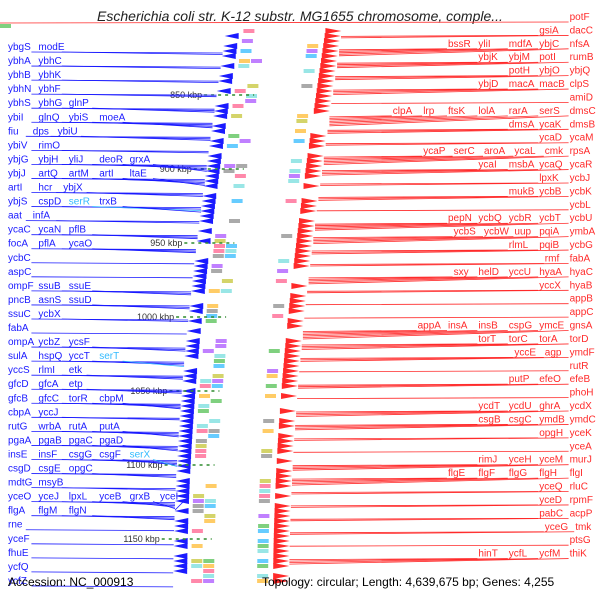  I want to click on gene-label-reverse: ybiI, so click(16, 117).